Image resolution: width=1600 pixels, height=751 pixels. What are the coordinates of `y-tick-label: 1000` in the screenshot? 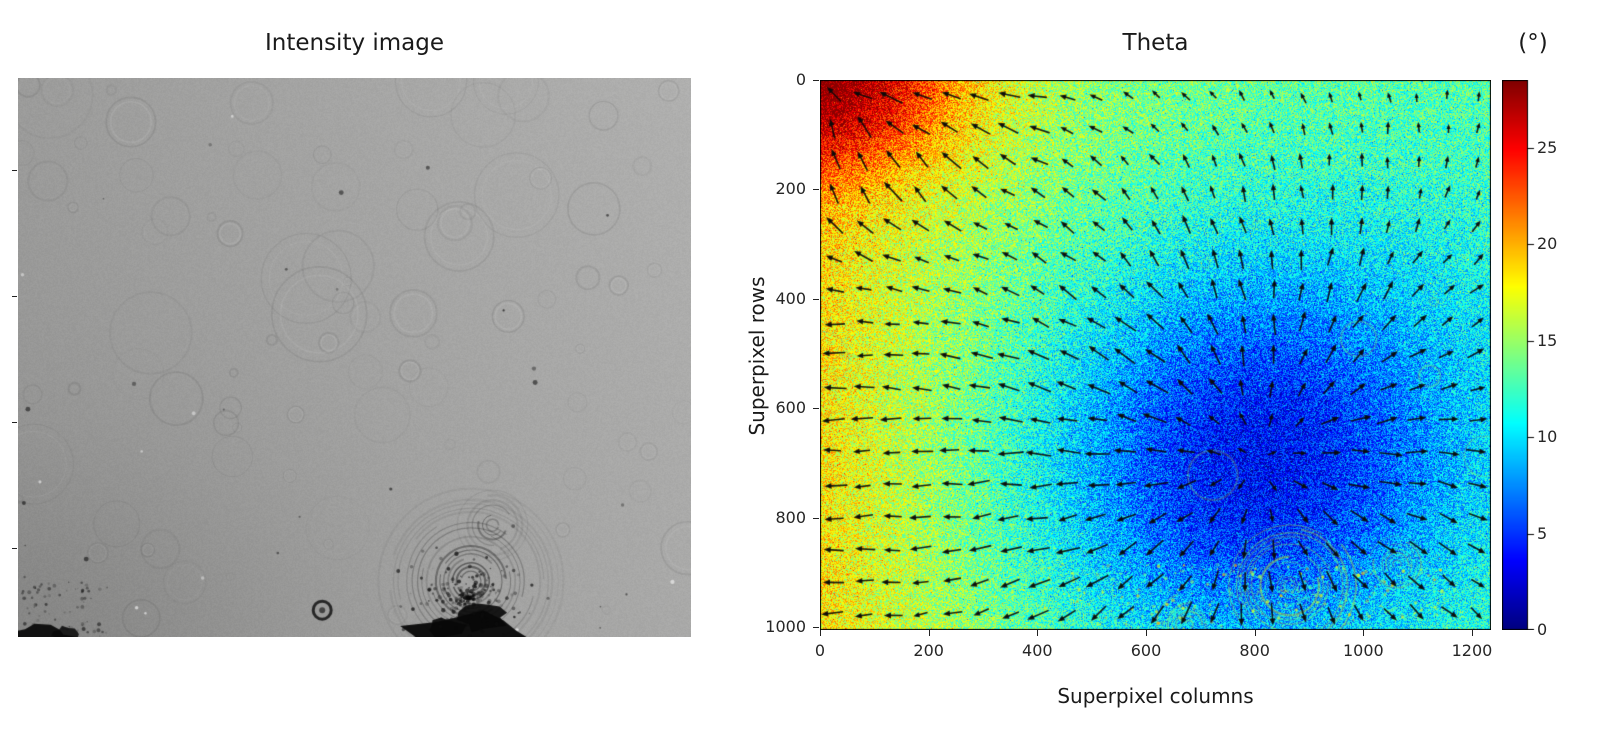 It's located at (785, 627).